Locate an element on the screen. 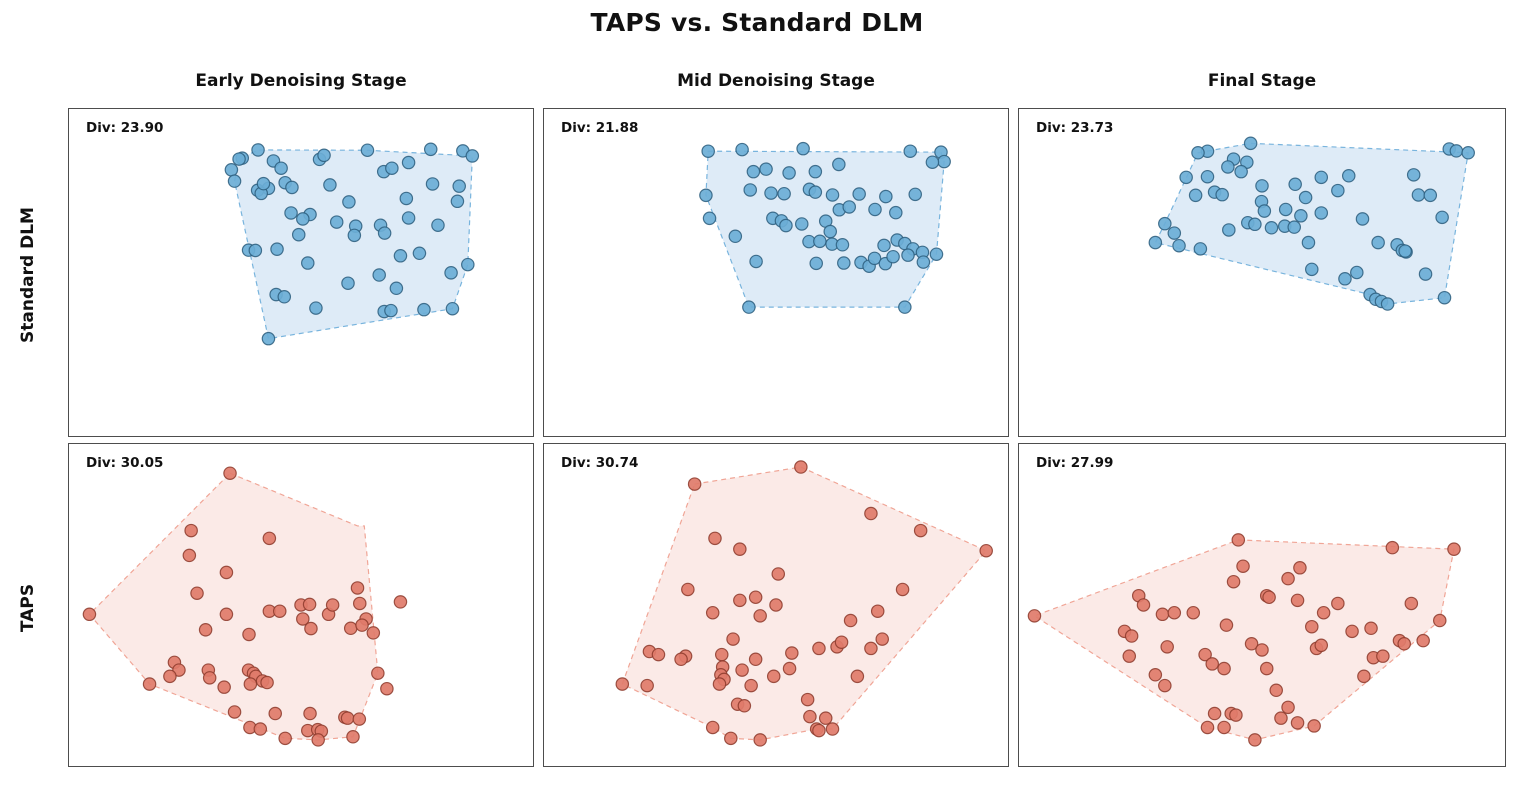 The width and height of the screenshot is (1514, 790). column-title-early: Early Denoising Stage is located at coordinates (301, 81).